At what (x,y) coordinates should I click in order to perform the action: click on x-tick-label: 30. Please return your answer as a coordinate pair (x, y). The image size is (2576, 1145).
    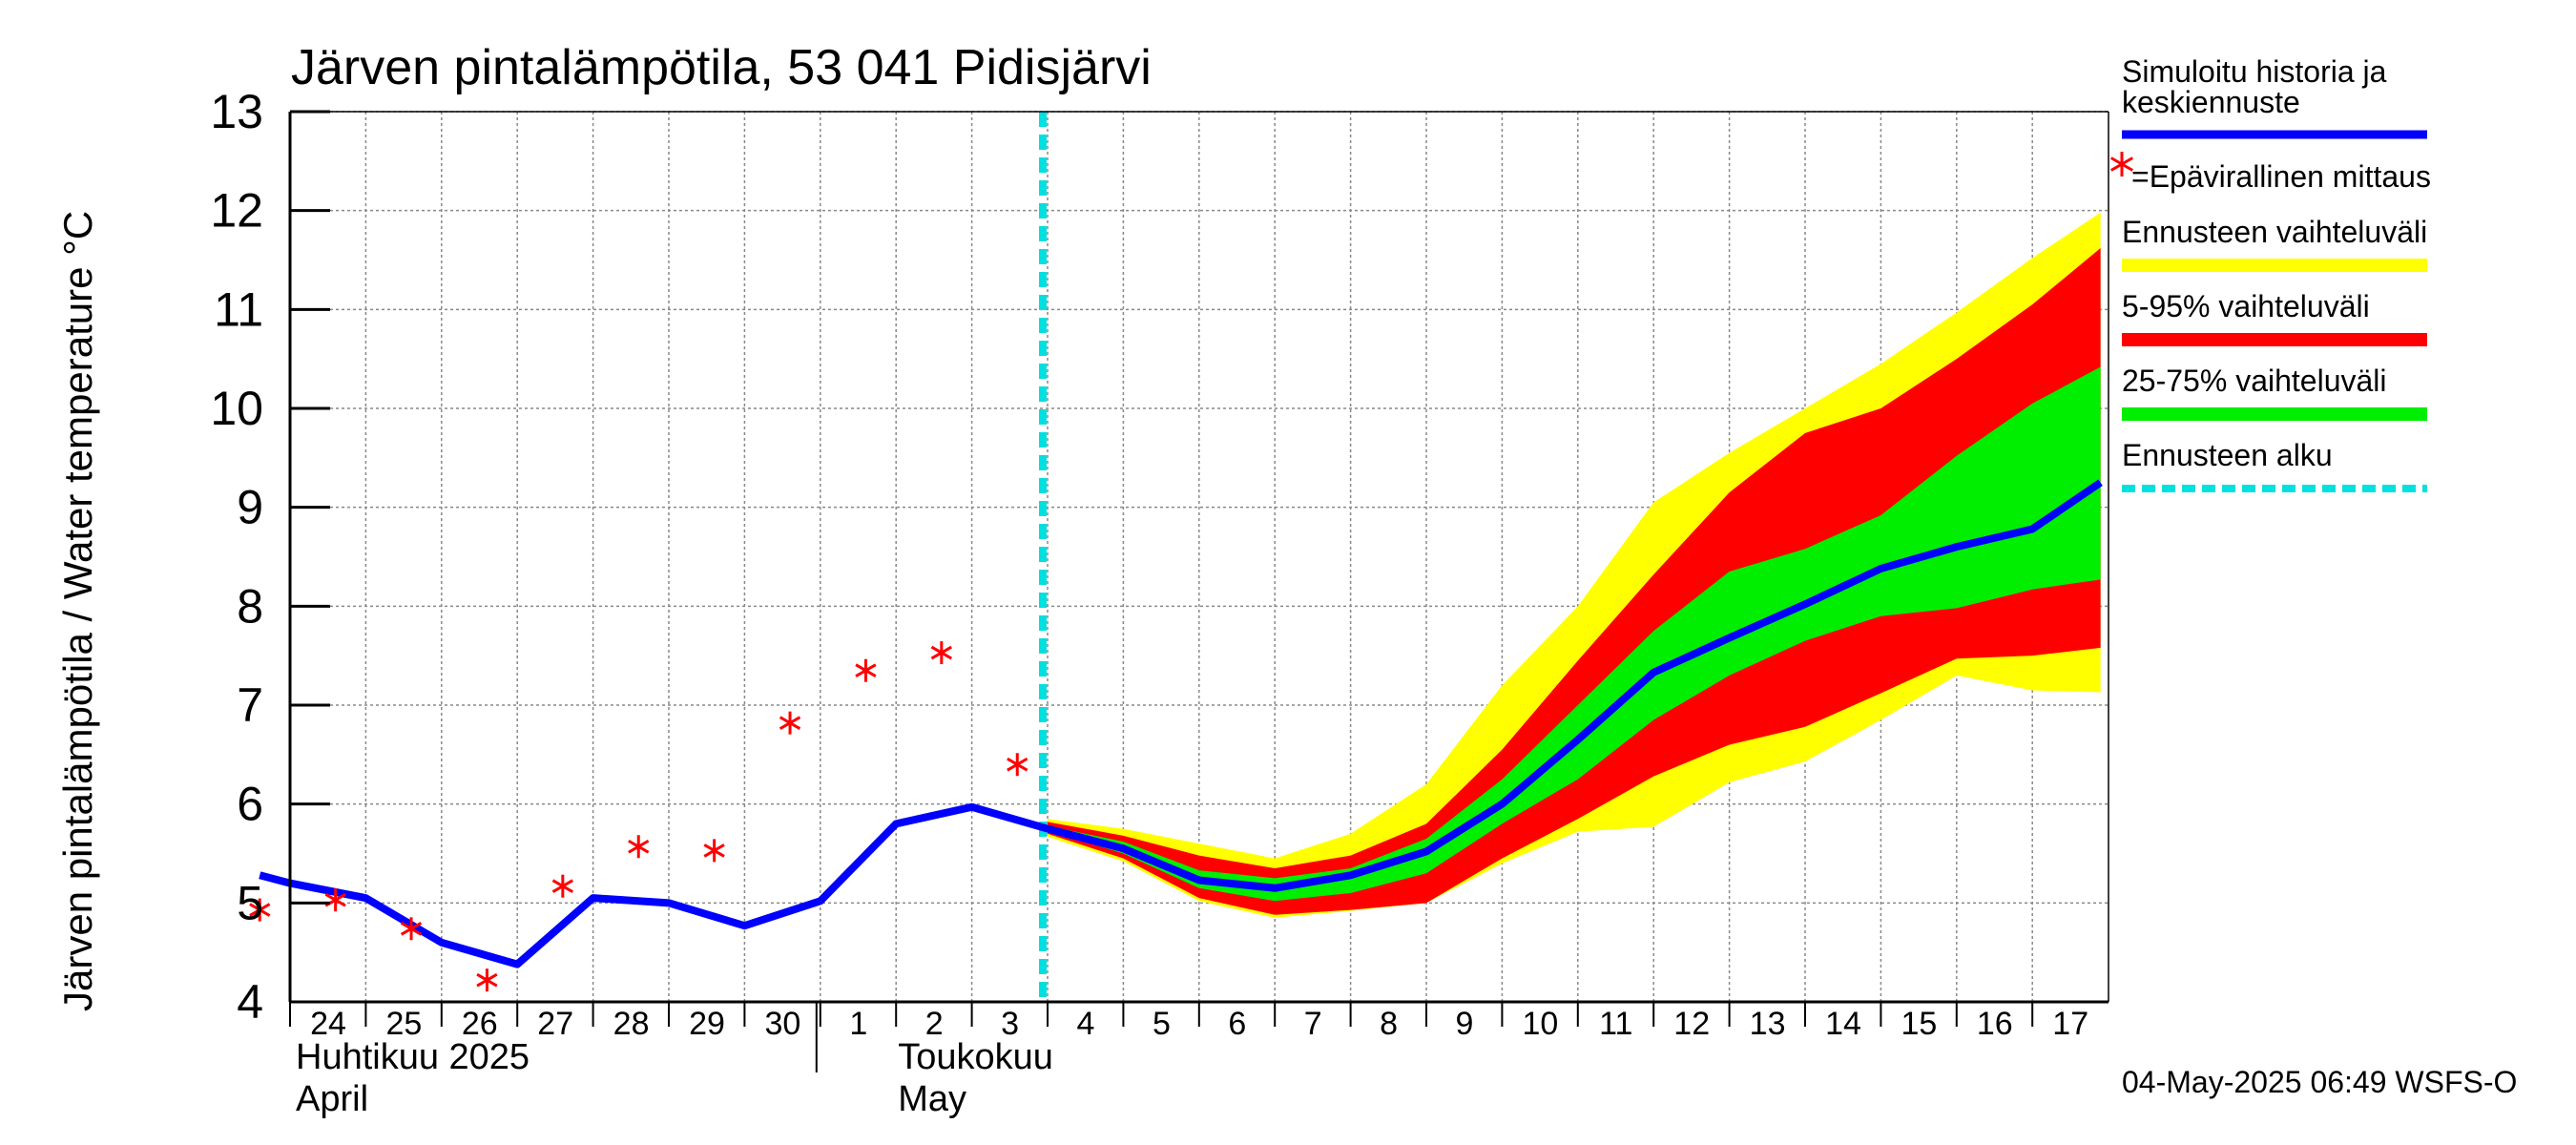
    Looking at the image, I should click on (782, 1024).